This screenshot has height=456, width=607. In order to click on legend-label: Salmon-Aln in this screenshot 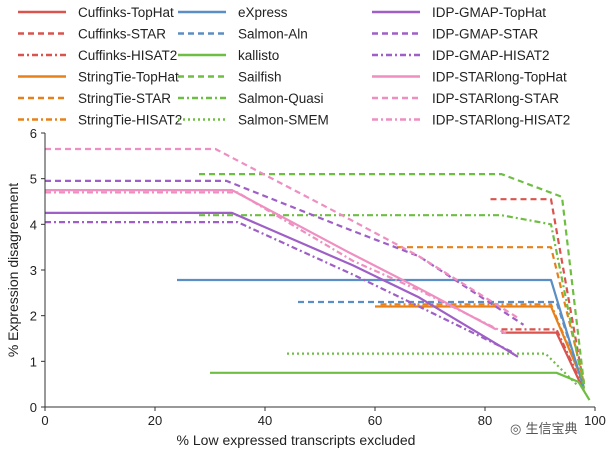, I will do `click(273, 34)`.